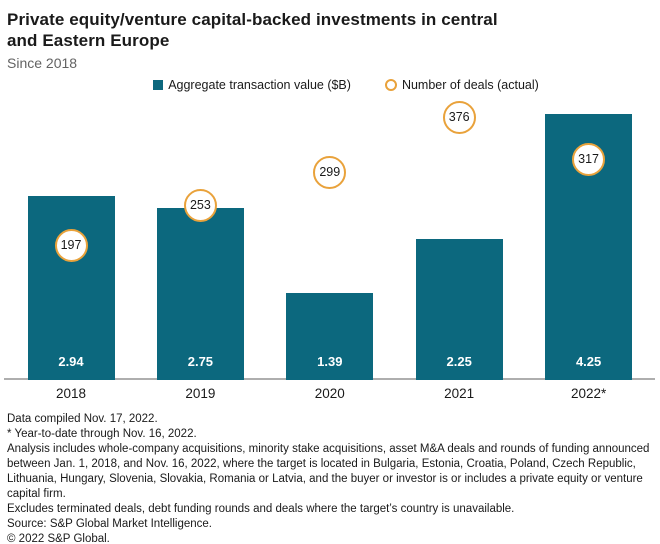  Describe the element at coordinates (329, 393) in the screenshot. I see `x-axis-label-2020: 2020` at that location.